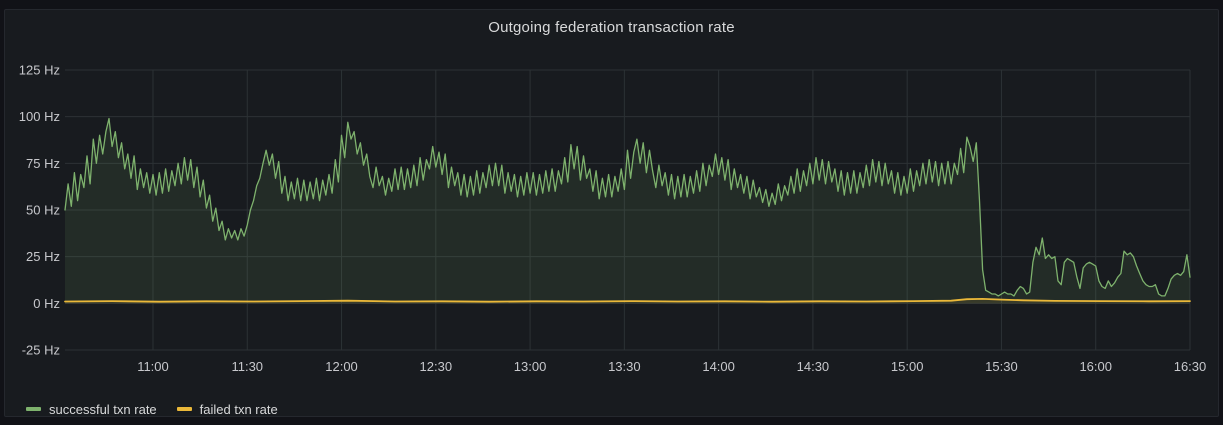 The width and height of the screenshot is (1223, 425). I want to click on series-line-failed, so click(627, 300).